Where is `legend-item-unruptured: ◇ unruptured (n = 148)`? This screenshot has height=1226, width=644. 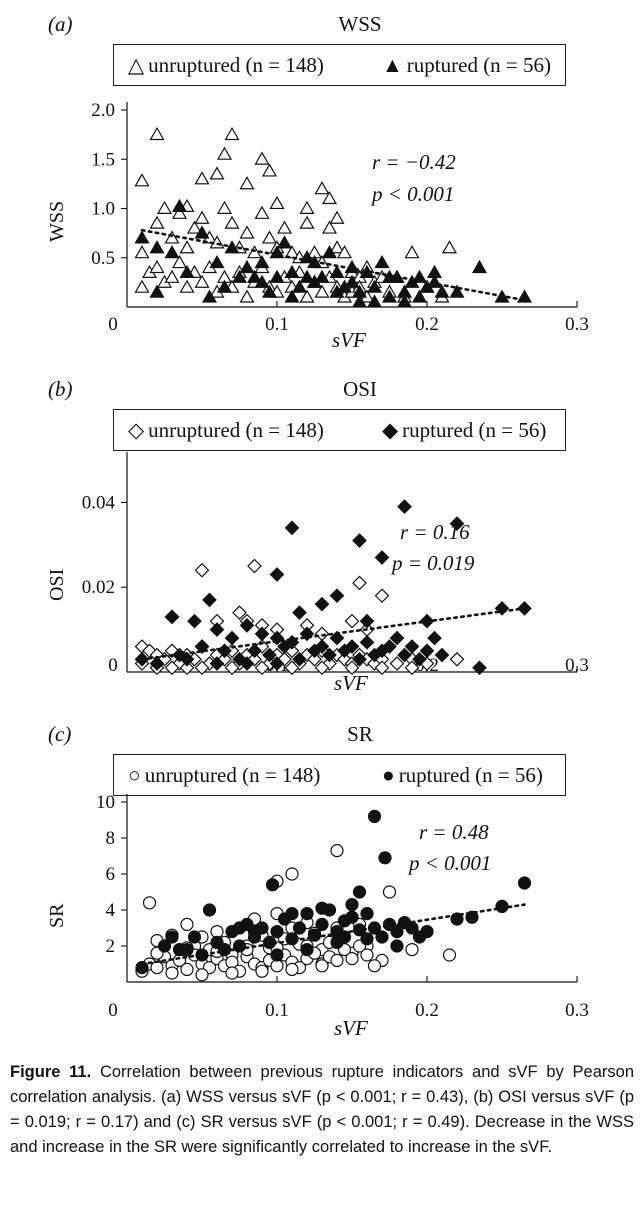
legend-item-unruptured: ◇ unruptured (n = 148) is located at coordinates (226, 430).